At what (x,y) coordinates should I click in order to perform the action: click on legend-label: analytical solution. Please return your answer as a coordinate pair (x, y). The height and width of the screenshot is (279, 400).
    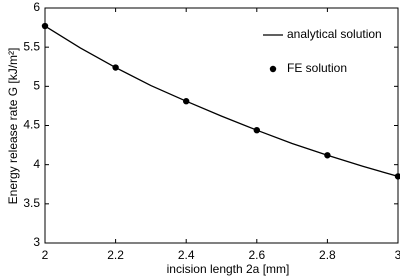
    Looking at the image, I should click on (334, 34).